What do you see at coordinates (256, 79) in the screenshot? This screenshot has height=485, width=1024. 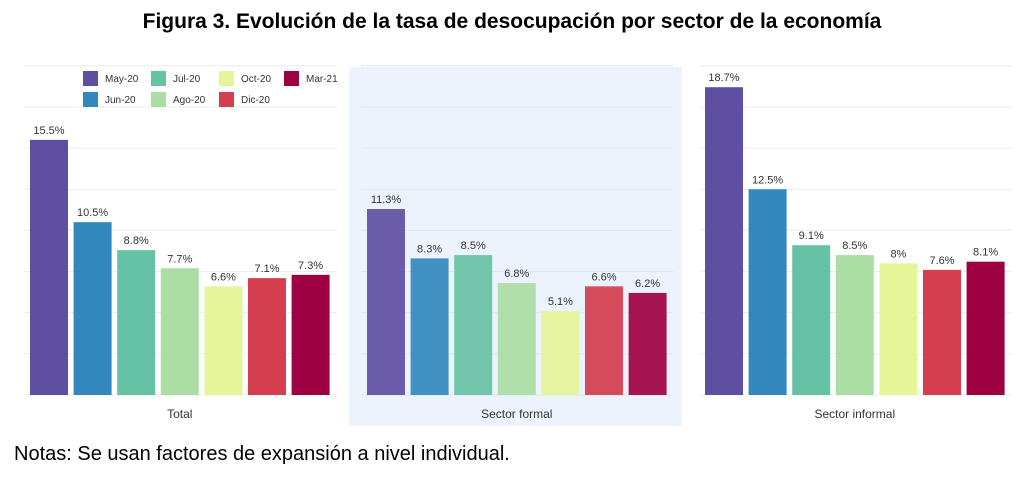 I see `legend-label: Oct-20` at bounding box center [256, 79].